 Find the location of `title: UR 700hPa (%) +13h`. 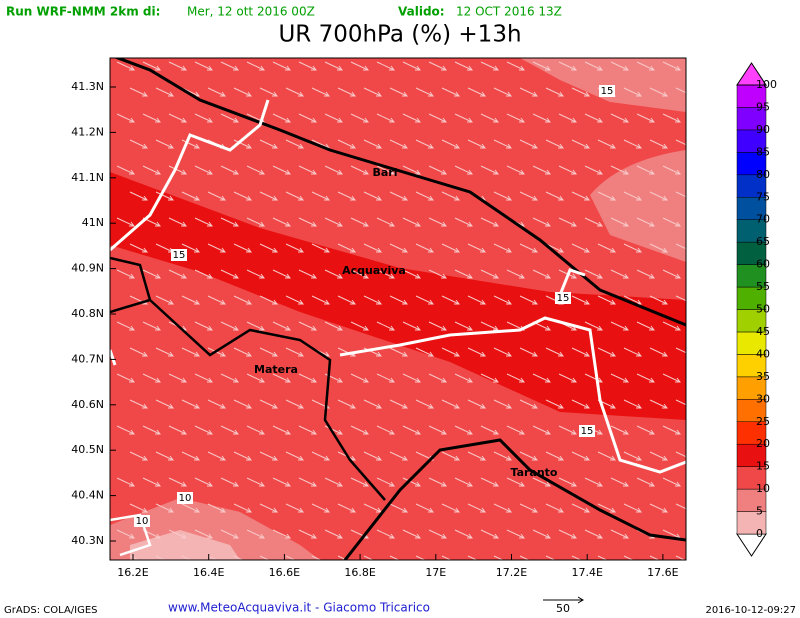

title: UR 700hPa (%) +13h is located at coordinates (399, 35).